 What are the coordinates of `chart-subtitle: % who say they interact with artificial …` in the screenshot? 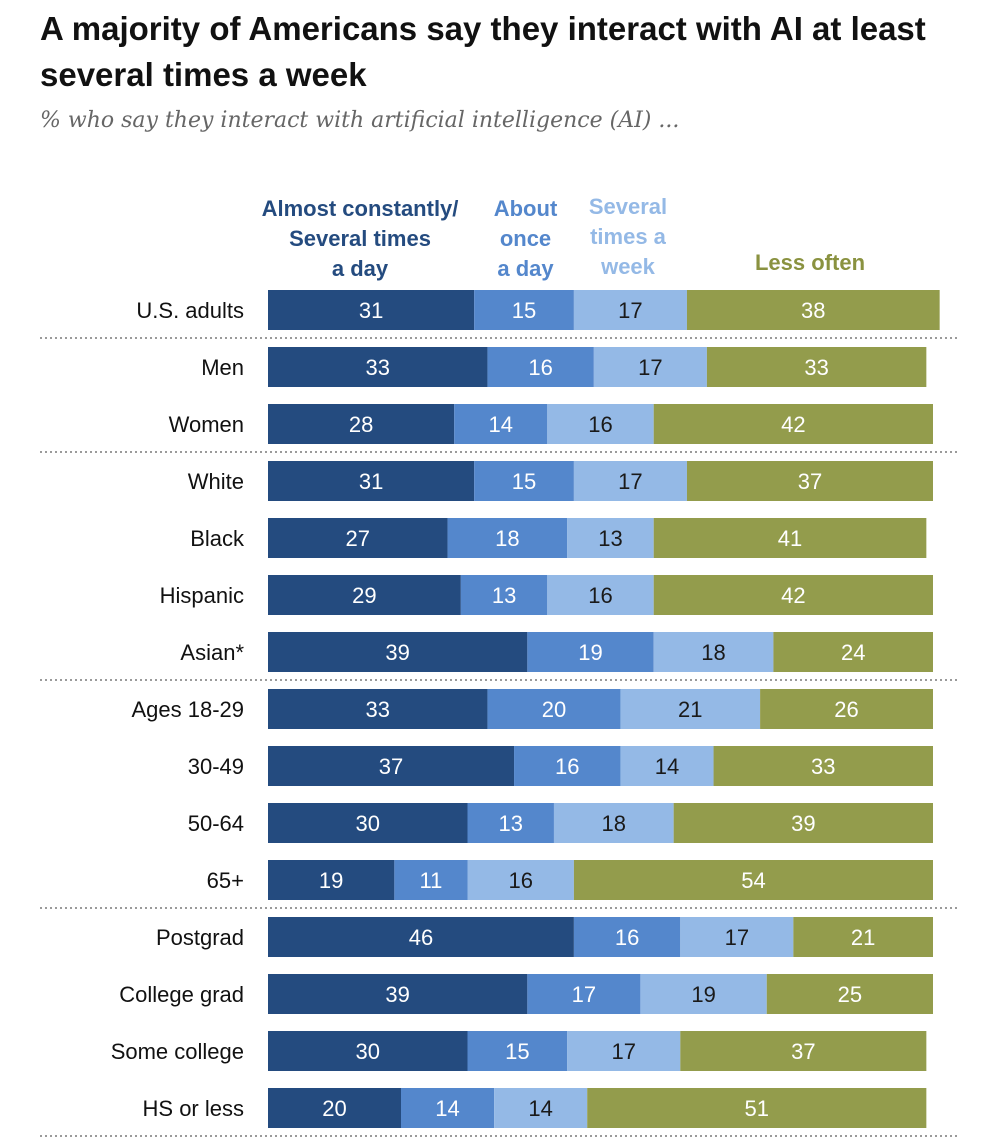 It's located at (360, 120).